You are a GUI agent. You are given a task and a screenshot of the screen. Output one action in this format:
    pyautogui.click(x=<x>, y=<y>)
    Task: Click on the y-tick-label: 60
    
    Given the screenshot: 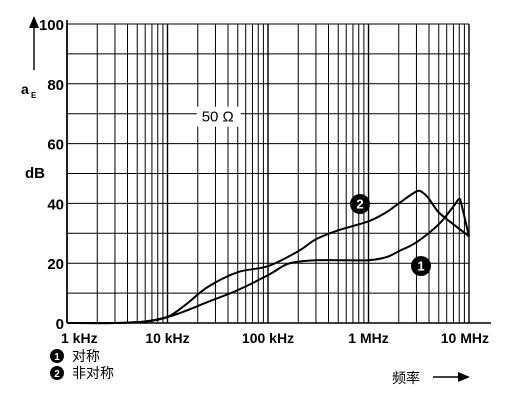 What is the action you would take?
    pyautogui.click(x=55, y=145)
    